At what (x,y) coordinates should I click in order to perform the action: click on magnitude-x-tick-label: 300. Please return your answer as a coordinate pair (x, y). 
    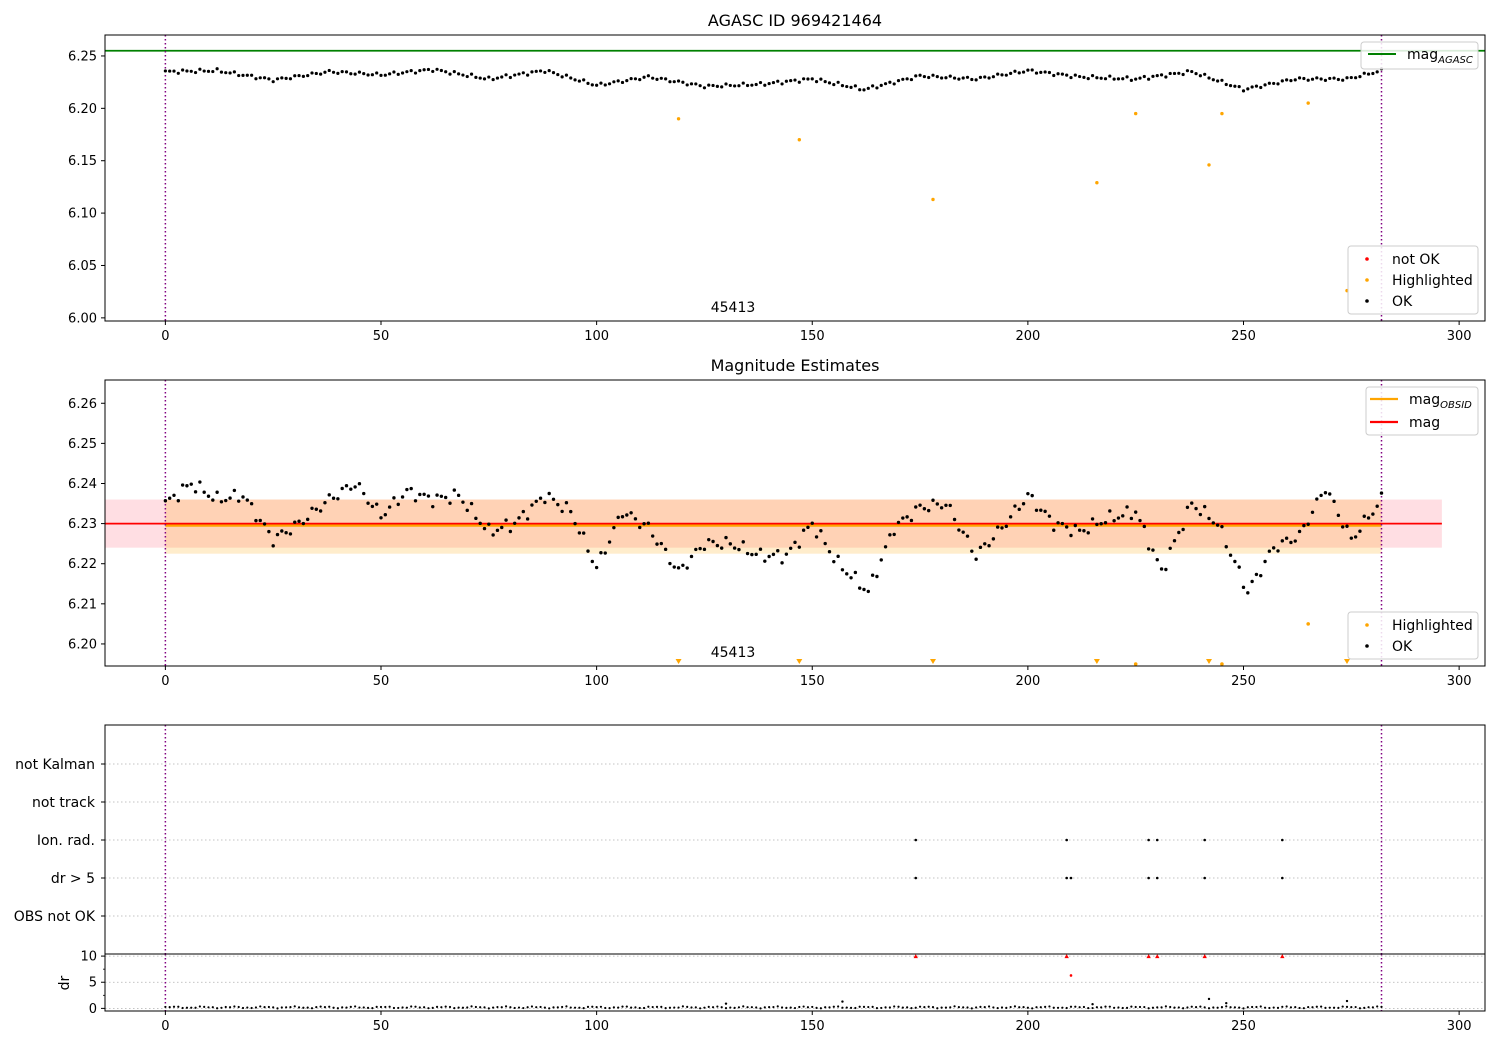
    Looking at the image, I should click on (1459, 681).